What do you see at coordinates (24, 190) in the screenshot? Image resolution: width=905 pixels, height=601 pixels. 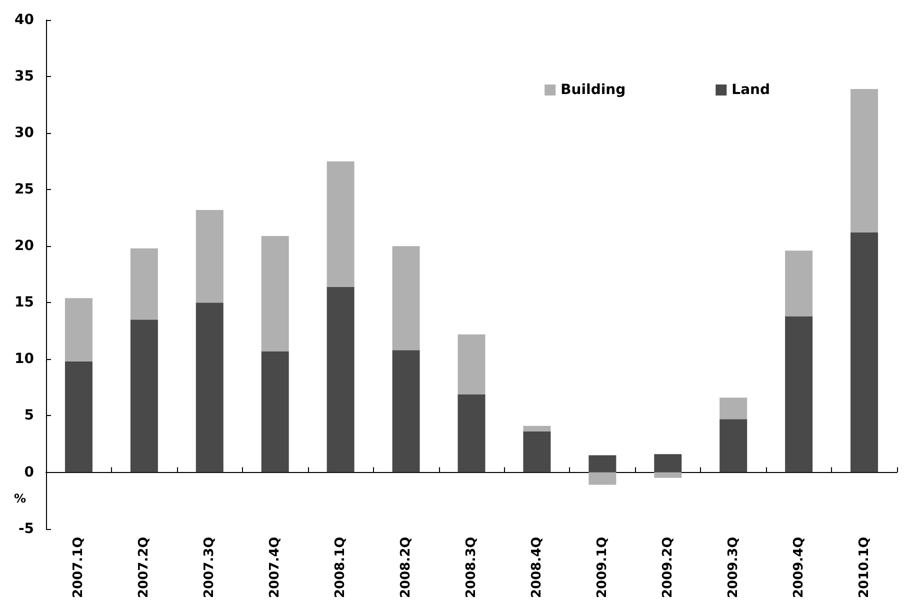 I see `y-tick-label: 25` at bounding box center [24, 190].